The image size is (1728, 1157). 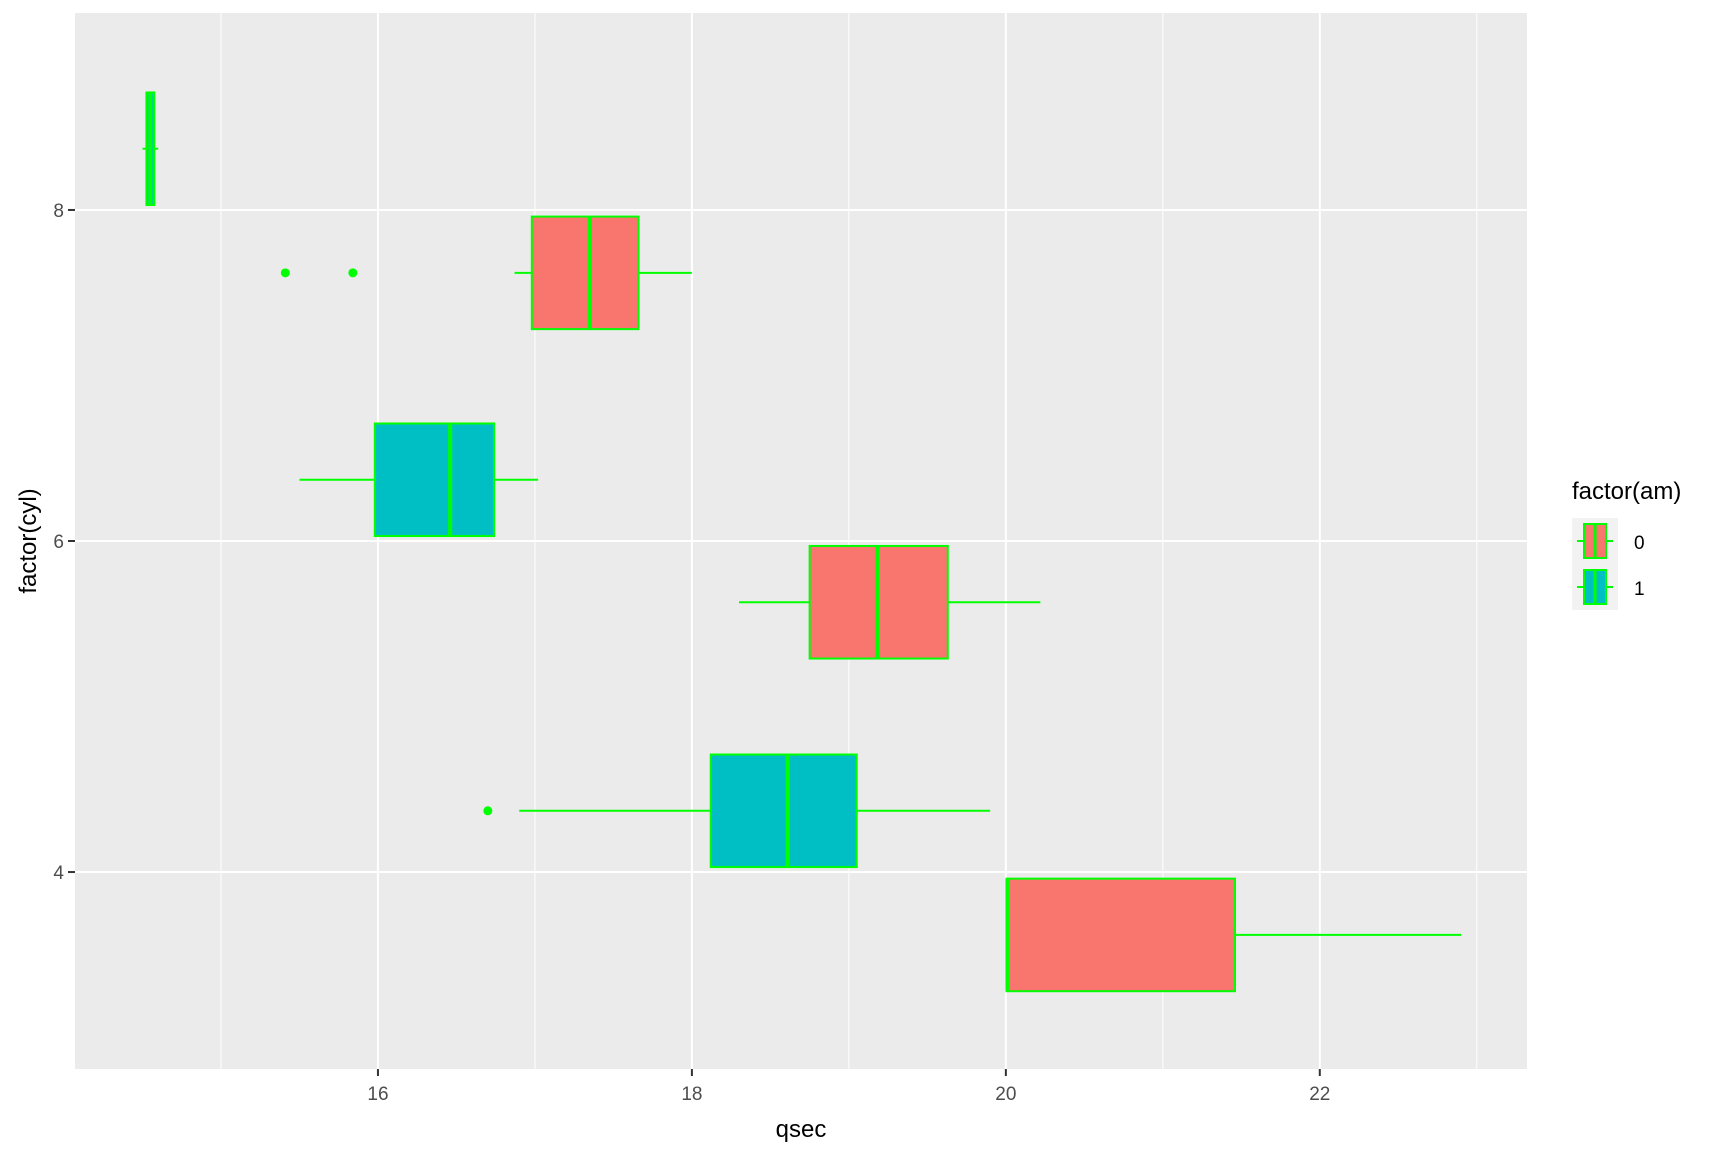 I want to click on x-tick-label: 18, so click(x=691, y=1094).